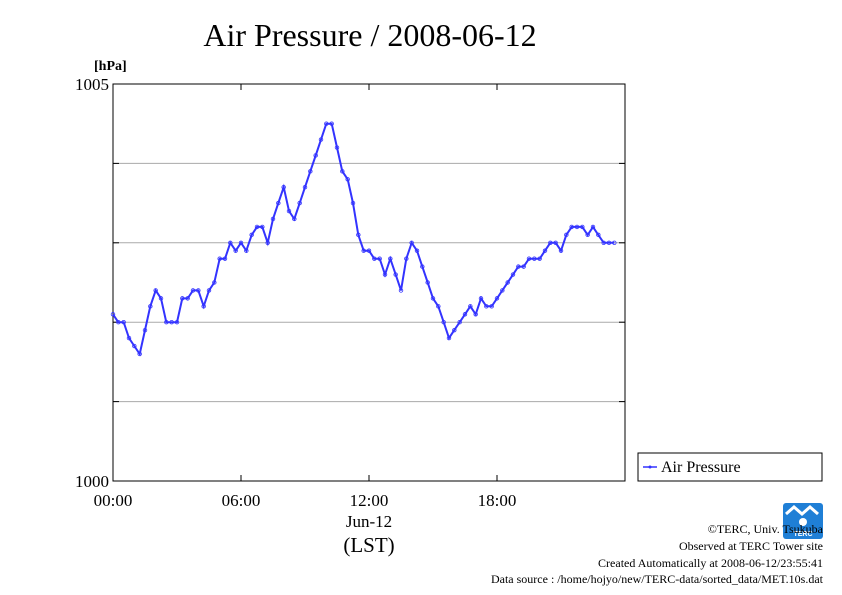 This screenshot has width=842, height=595. Describe the element at coordinates (497, 500) in the screenshot. I see `x-tick-label: 18:00` at that location.